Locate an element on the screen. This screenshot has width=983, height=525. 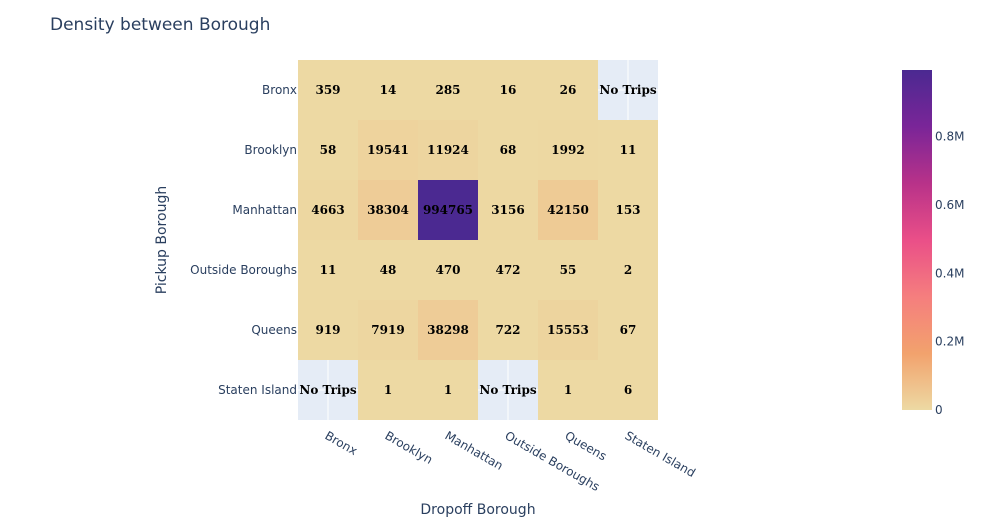
cell-label: 359 is located at coordinates (327, 90).